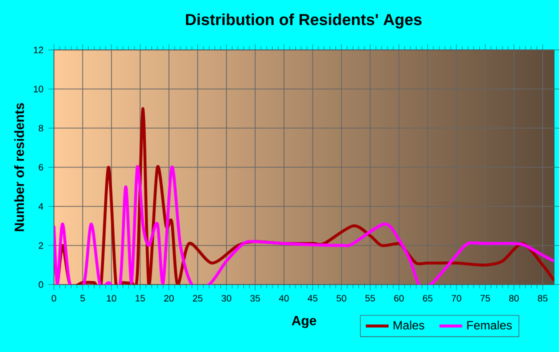 Image resolution: width=560 pixels, height=352 pixels. What do you see at coordinates (341, 298) in the screenshot?
I see `x-tick-label: 50` at bounding box center [341, 298].